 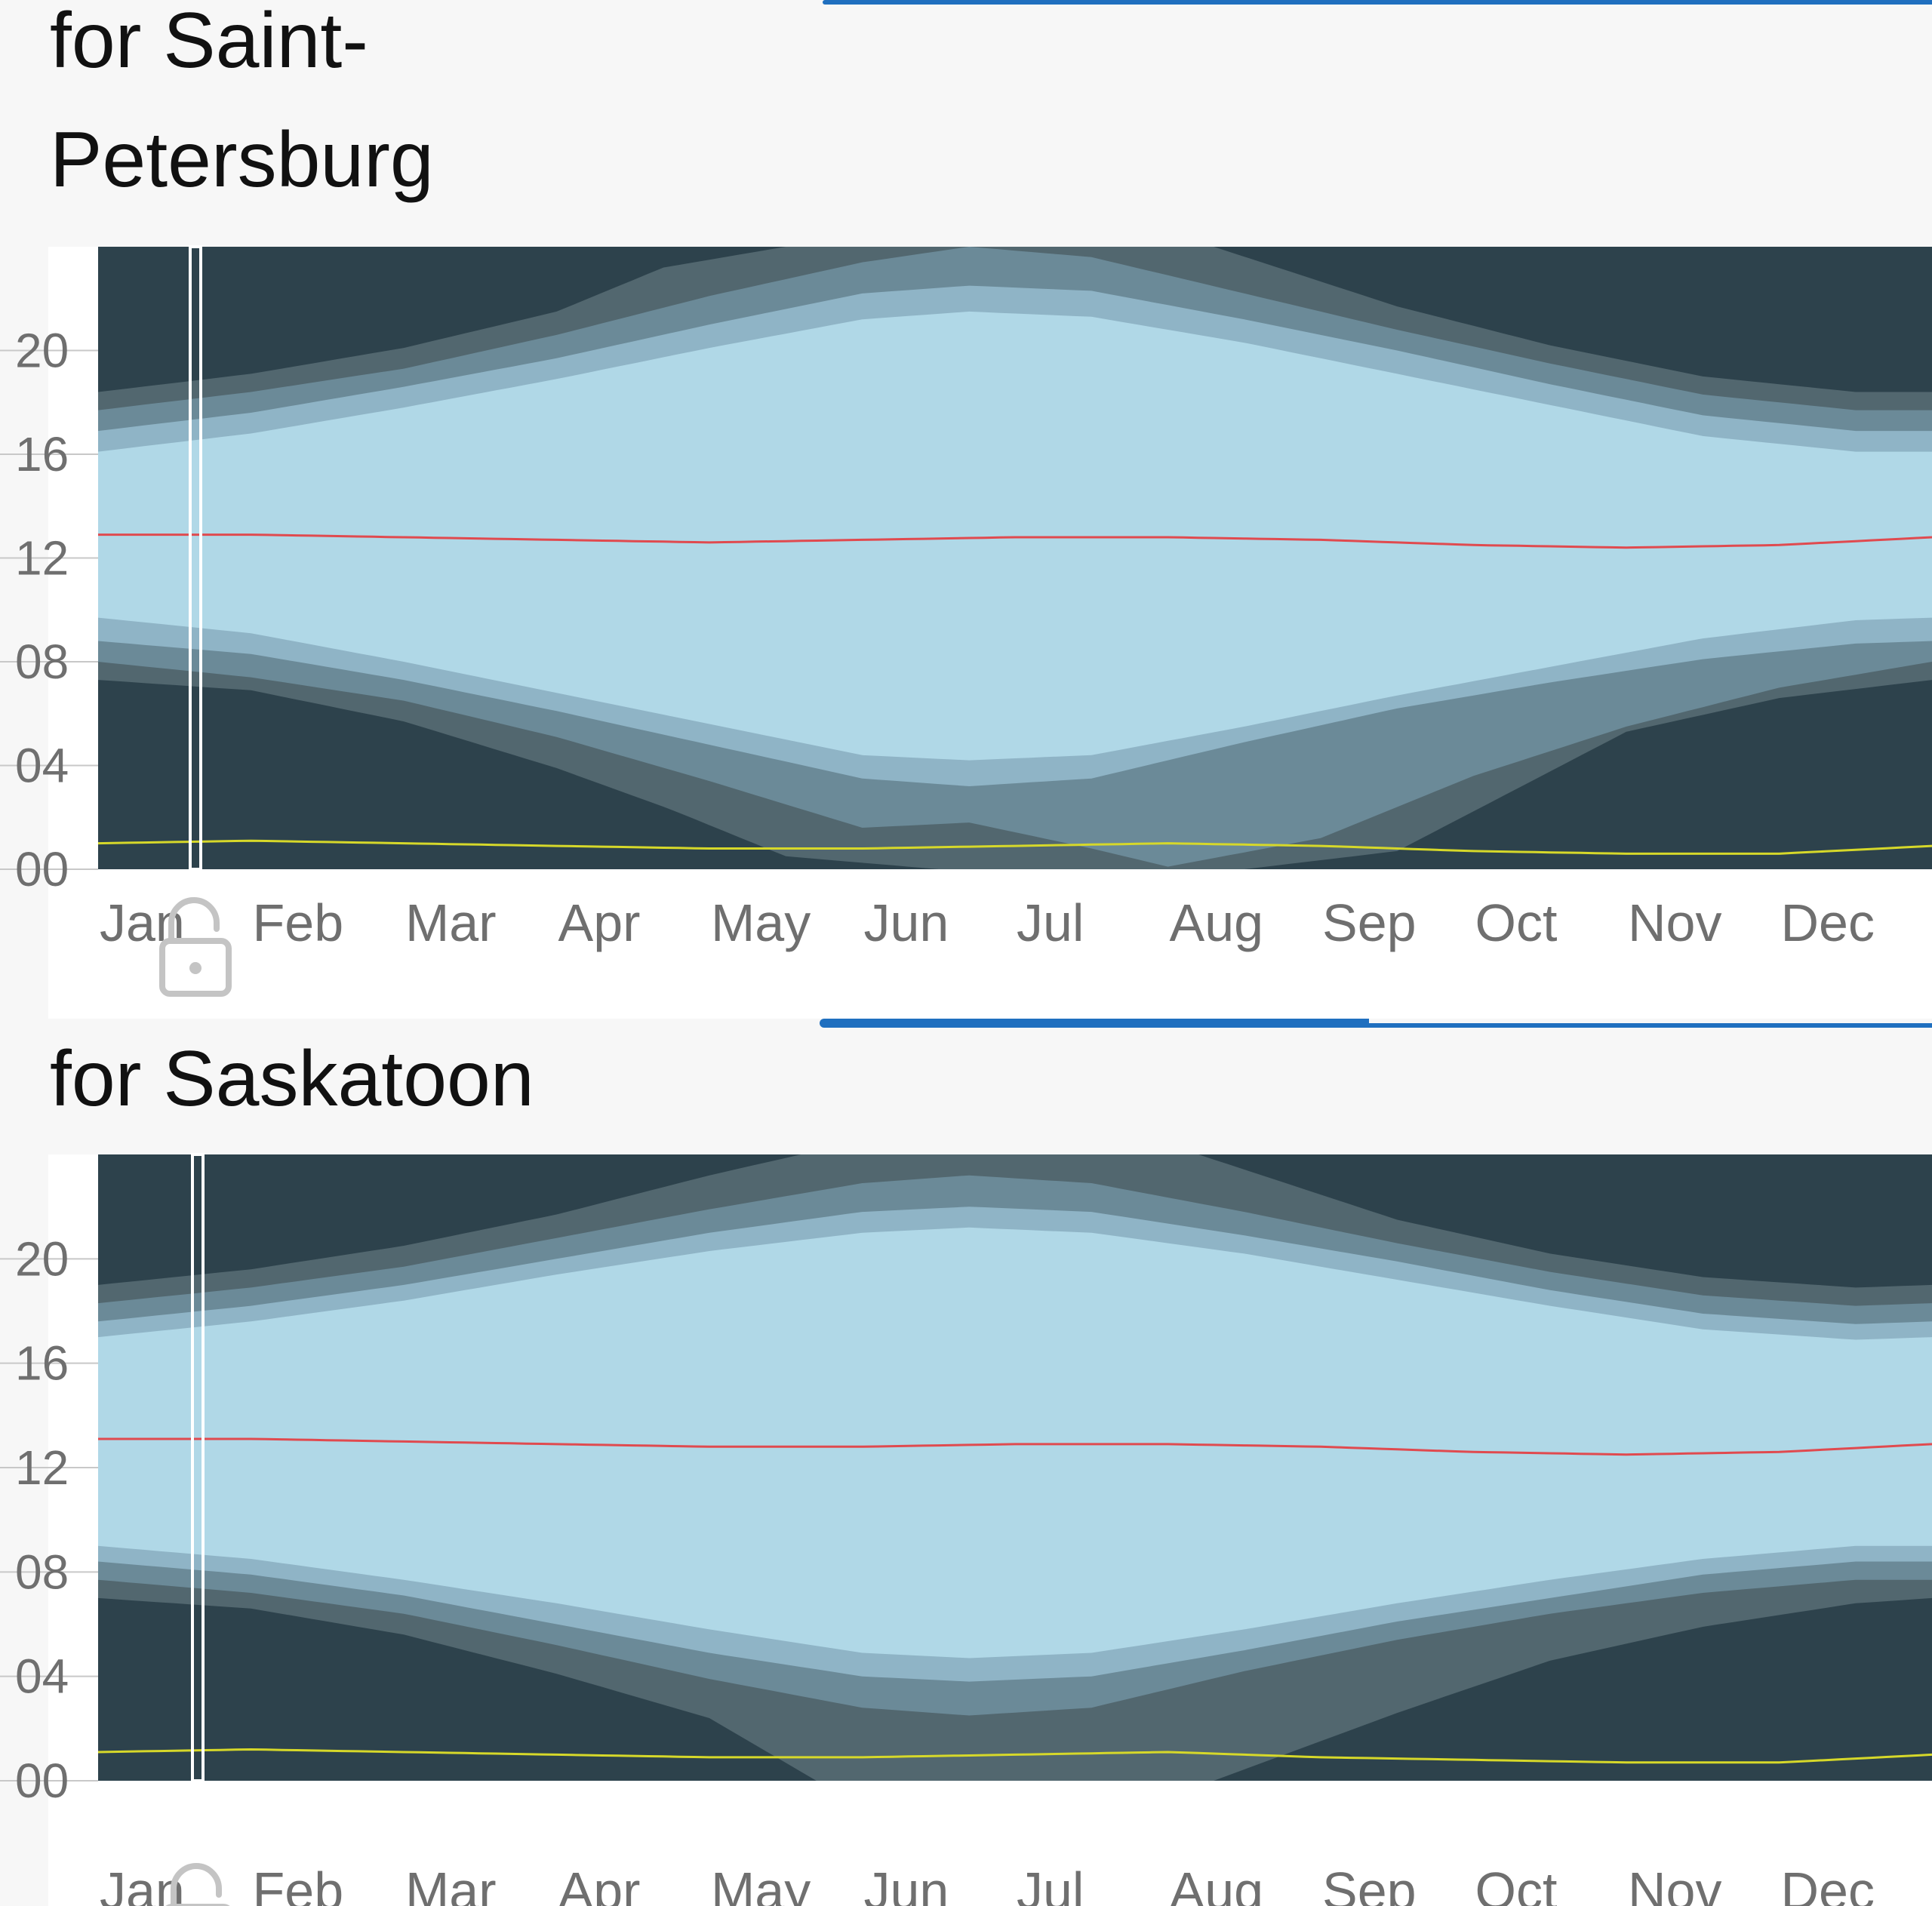 What do you see at coordinates (209, 43) in the screenshot?
I see `chart-title-line-1: for Saint-` at bounding box center [209, 43].